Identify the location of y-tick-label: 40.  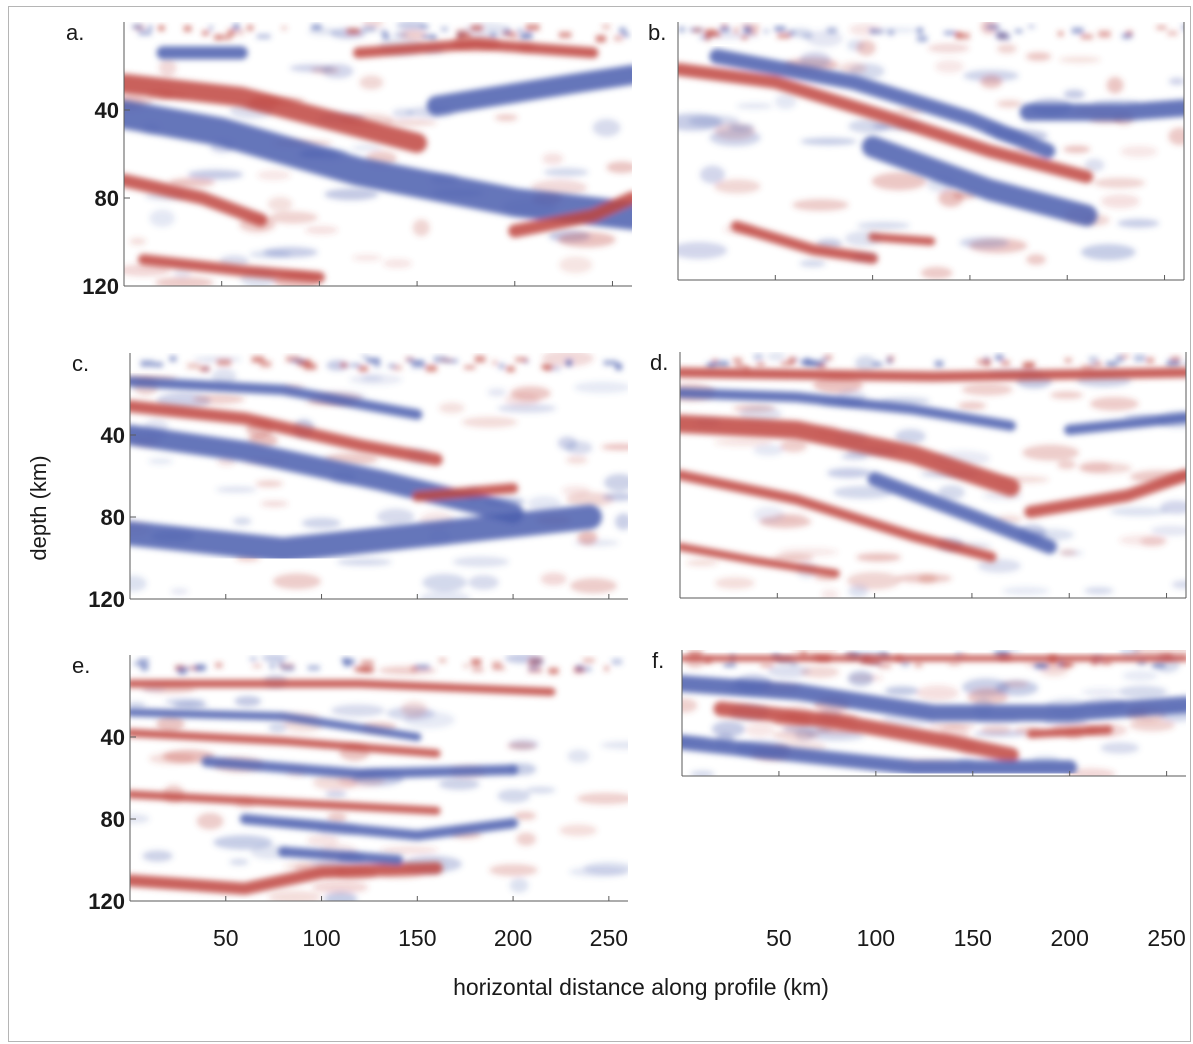
(107, 110).